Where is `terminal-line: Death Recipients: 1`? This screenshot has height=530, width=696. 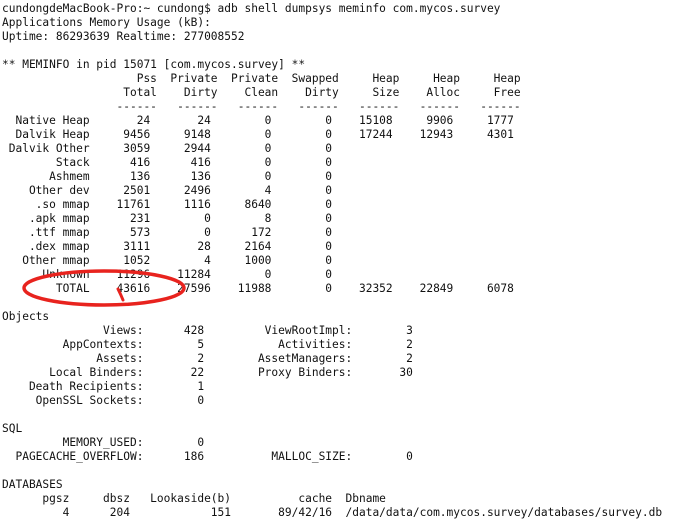
terminal-line: Death Recipients: 1 is located at coordinates (103, 386).